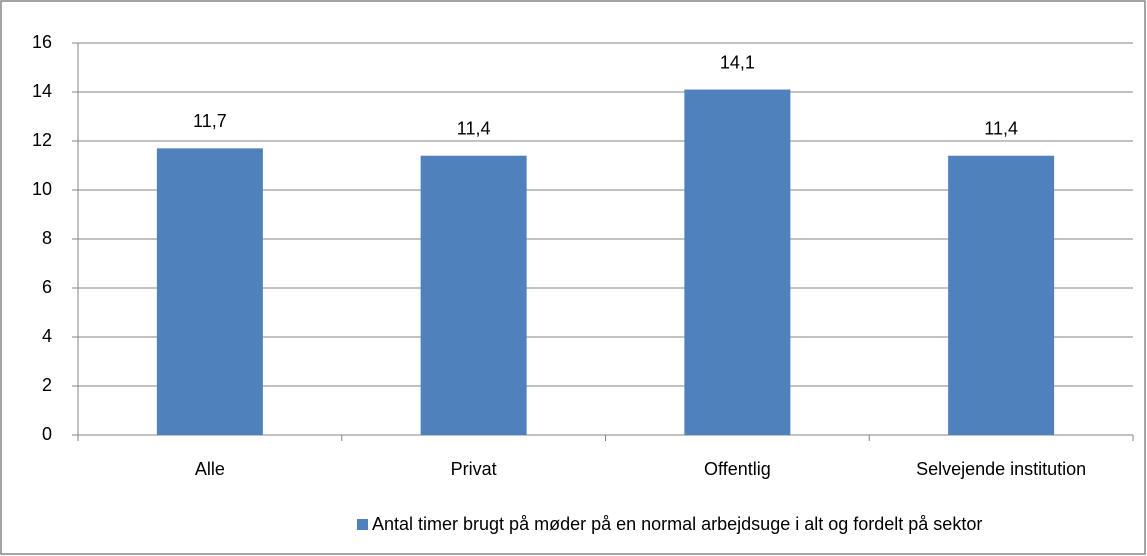 Image resolution: width=1147 pixels, height=556 pixels. I want to click on data-label: 14,1, so click(737, 62).